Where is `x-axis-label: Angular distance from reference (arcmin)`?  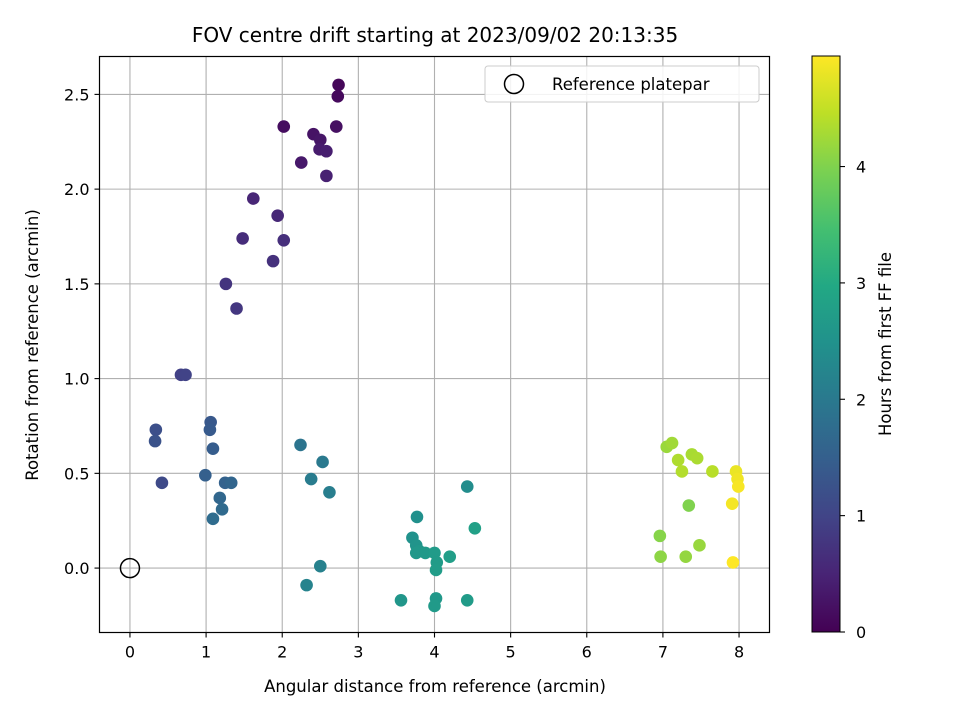
x-axis-label: Angular distance from reference (arcmin) is located at coordinates (435, 686).